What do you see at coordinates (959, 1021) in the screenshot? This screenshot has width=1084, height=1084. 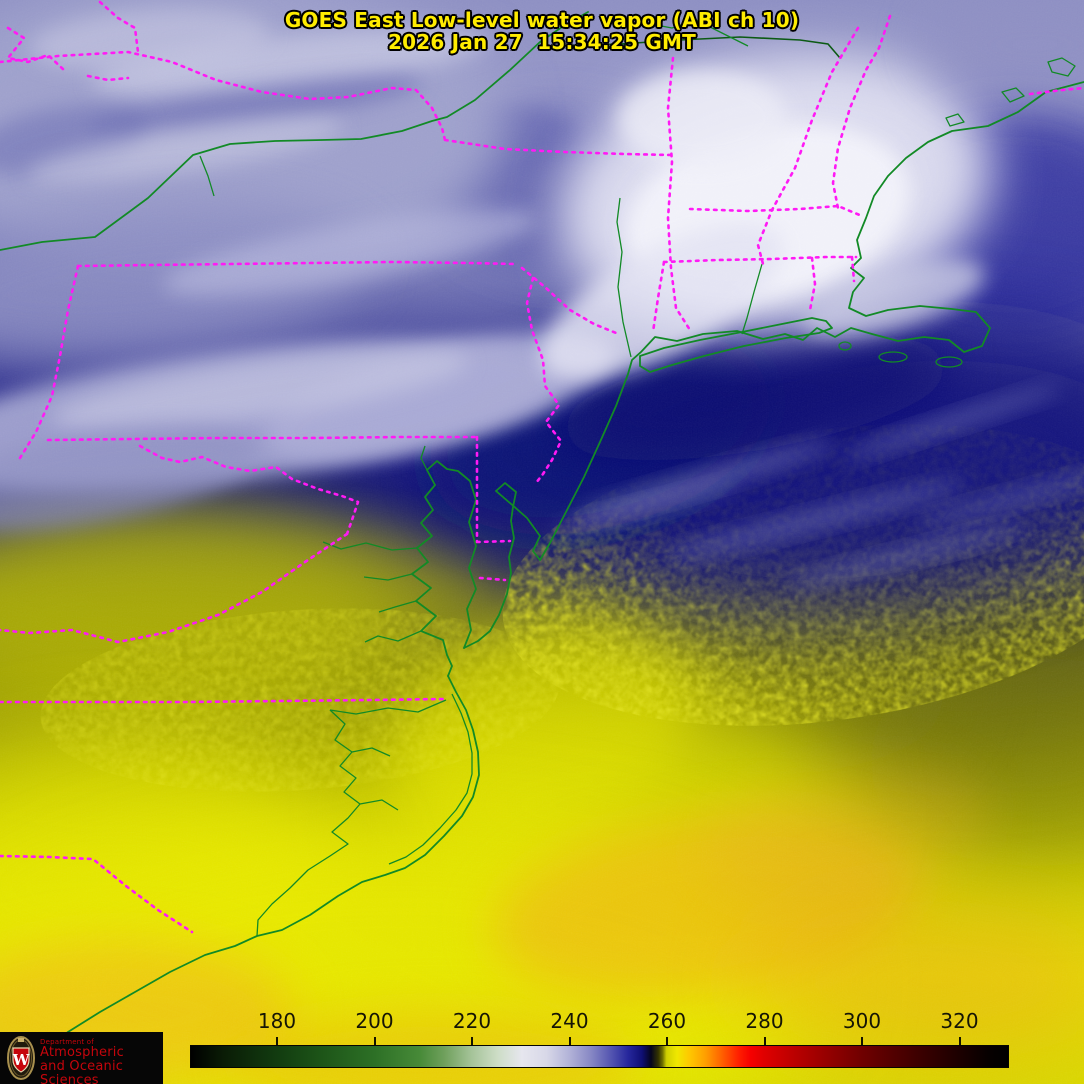 I see `colorbar-tick-label: 320` at bounding box center [959, 1021].